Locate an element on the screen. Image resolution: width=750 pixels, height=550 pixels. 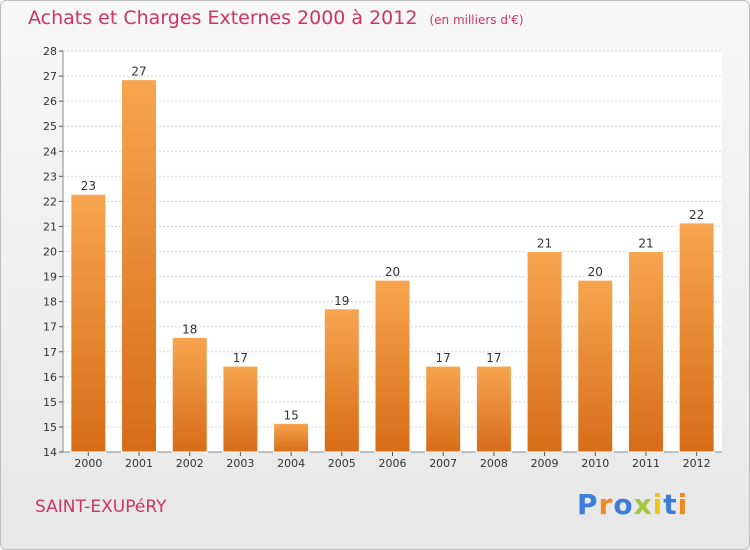
logo-letter: t is located at coordinates (670, 504).